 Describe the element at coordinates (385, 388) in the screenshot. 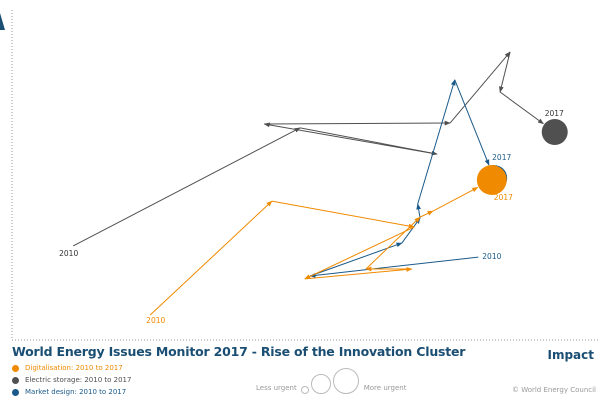

I see `size-legend-more: More urgent` at that location.